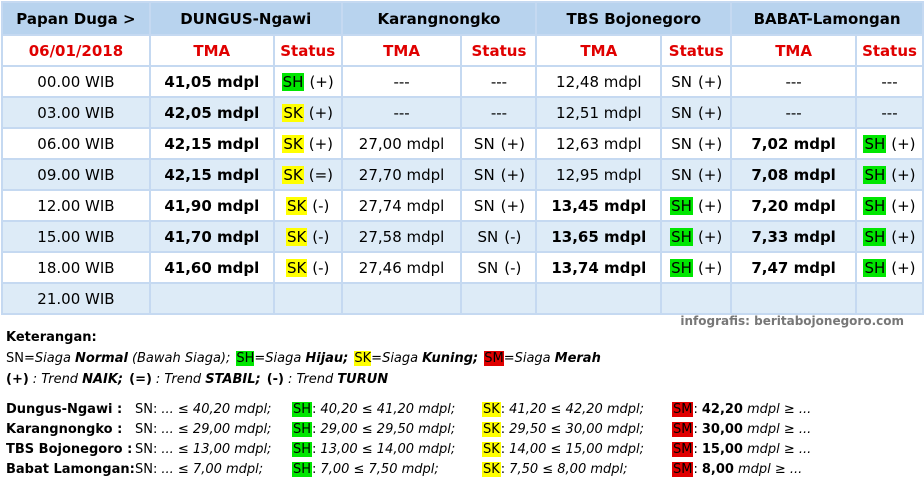 The width and height of the screenshot is (924, 500). I want to click on time-cell: 06.00 WIB, so click(76, 143).